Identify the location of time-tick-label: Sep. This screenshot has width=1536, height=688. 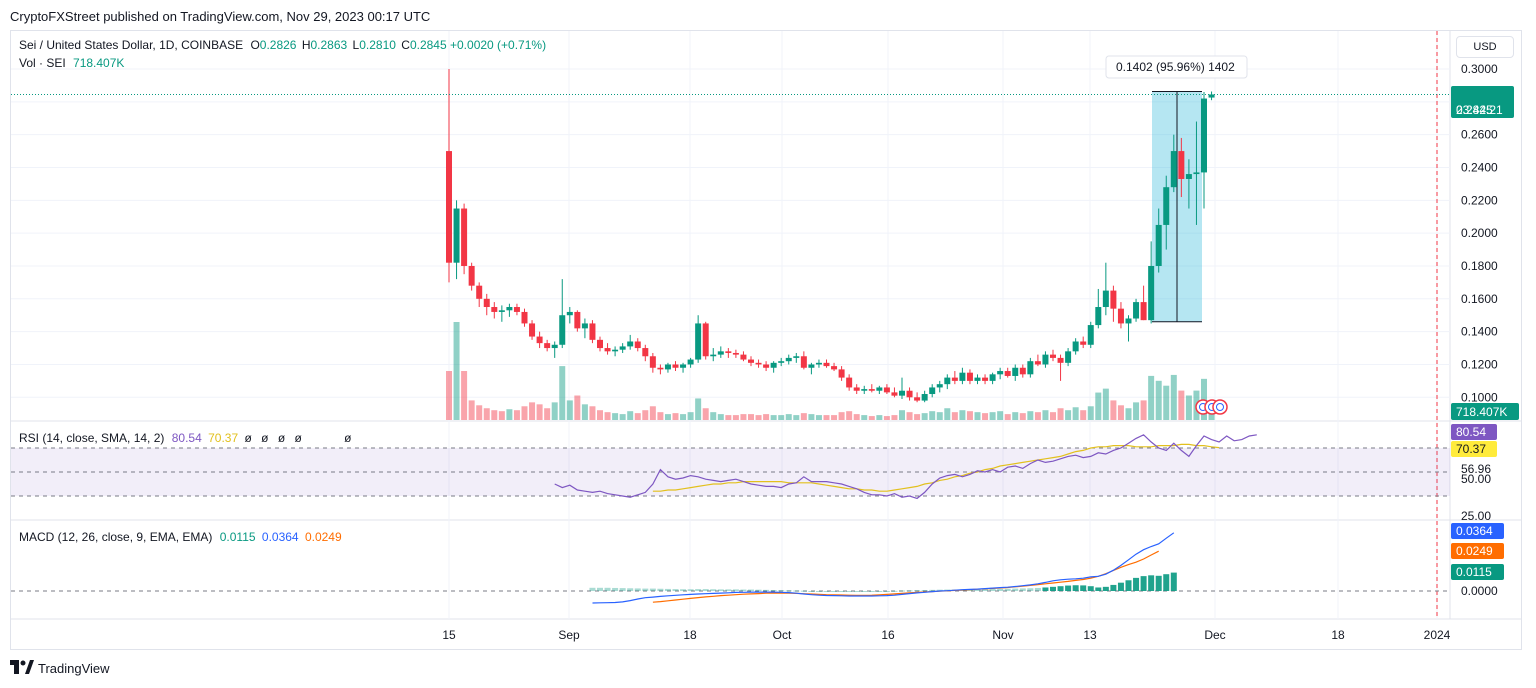
(569, 635).